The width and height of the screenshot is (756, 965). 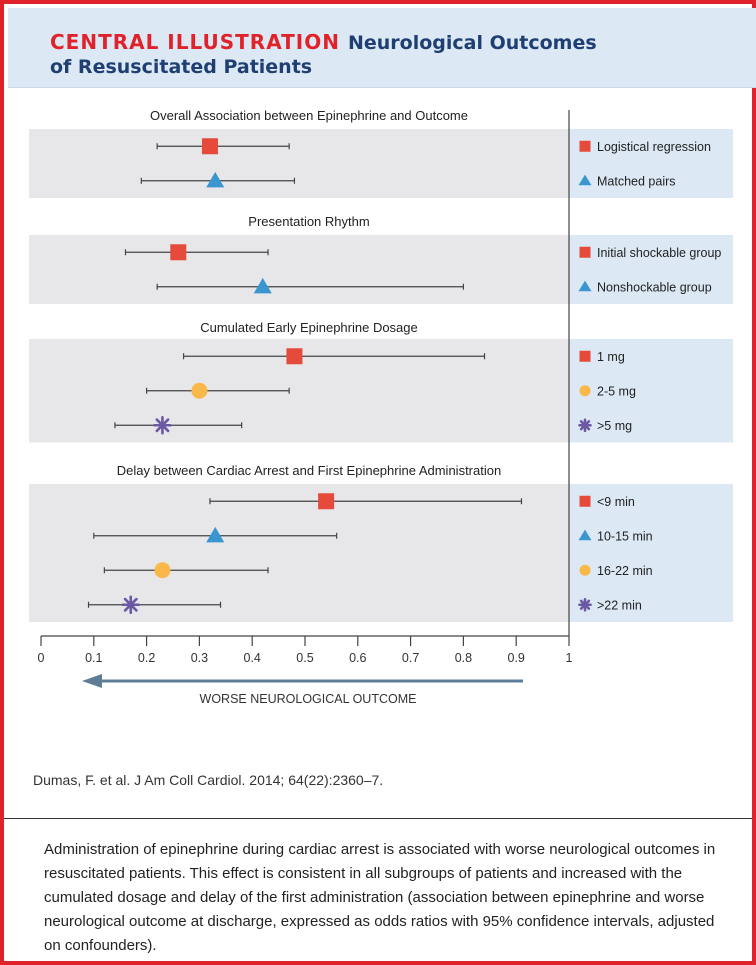 I want to click on legend-label: 2-5 mg, so click(x=616, y=391).